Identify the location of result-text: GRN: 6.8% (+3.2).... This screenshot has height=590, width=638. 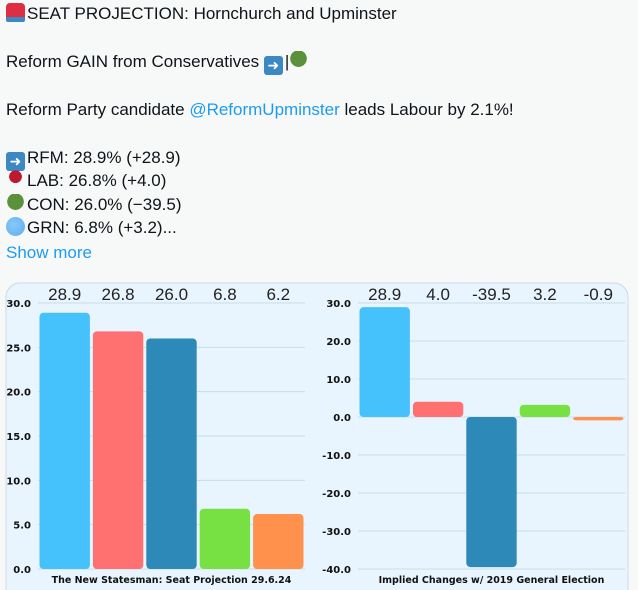
(102, 227).